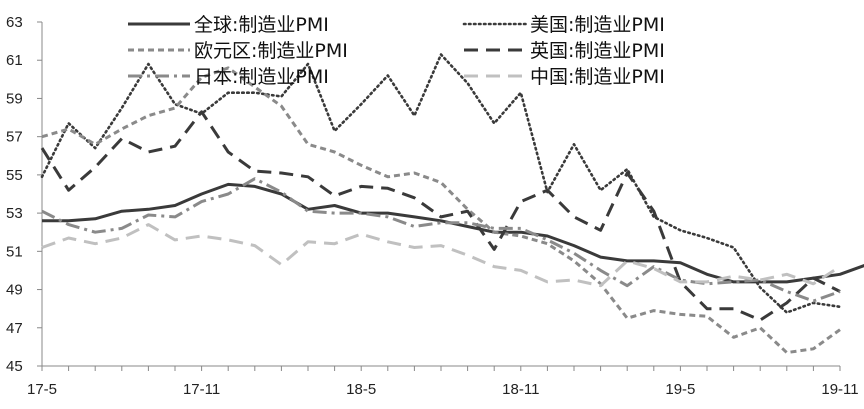 The height and width of the screenshot is (409, 864). I want to click on y-tick-label: 45, so click(14, 366).